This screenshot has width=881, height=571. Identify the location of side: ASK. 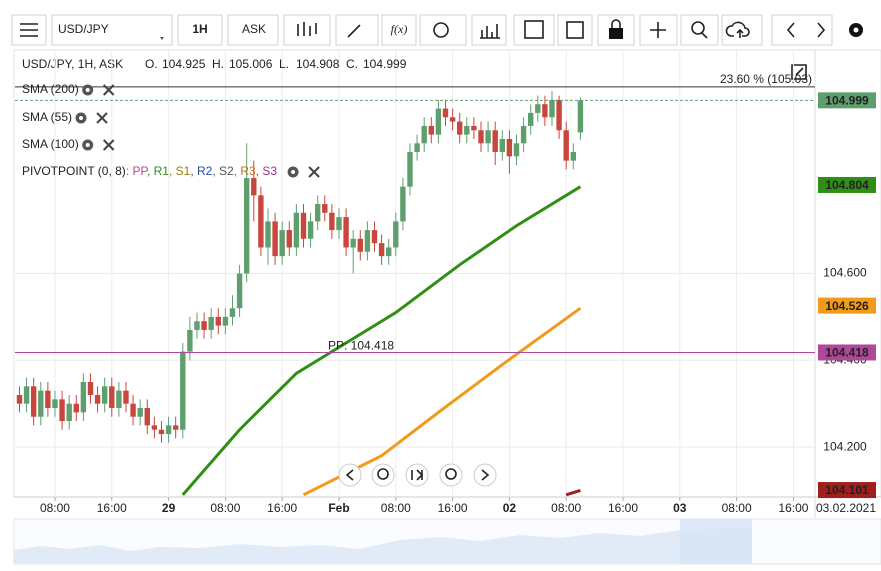
(254, 29).